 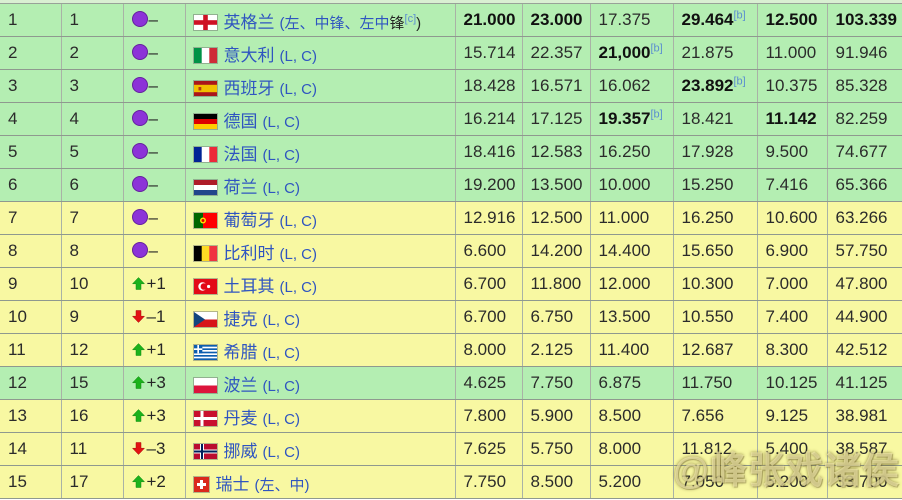 What do you see at coordinates (410, 18) in the screenshot?
I see `ref-link: [c]` at bounding box center [410, 18].